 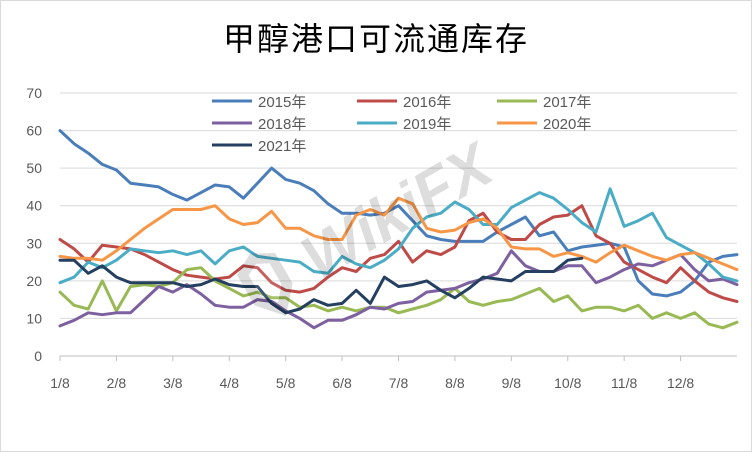 What do you see at coordinates (34, 93) in the screenshot?
I see `y-tick-label: 70` at bounding box center [34, 93].